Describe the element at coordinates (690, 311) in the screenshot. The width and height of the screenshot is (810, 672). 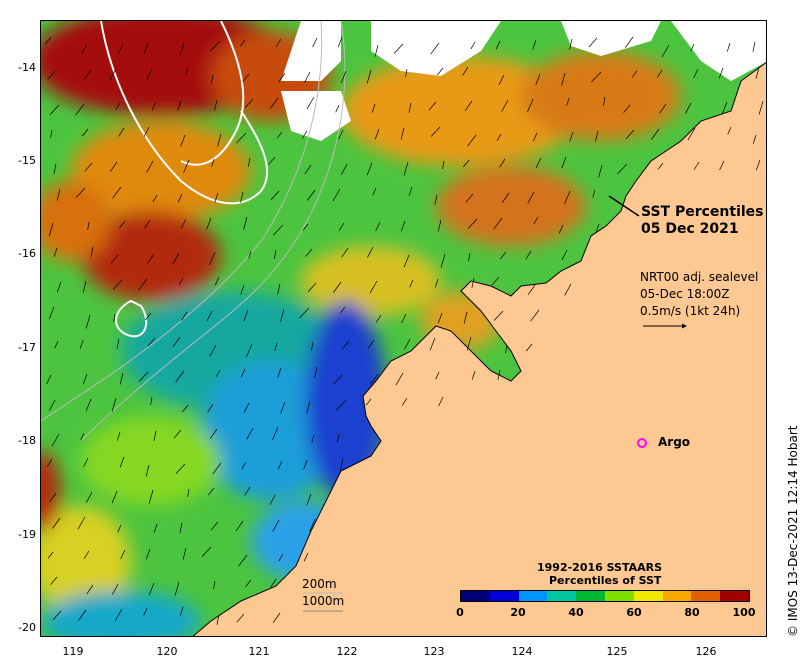
I see `current-scale: 0.5m/s (1kt 24h)` at that location.